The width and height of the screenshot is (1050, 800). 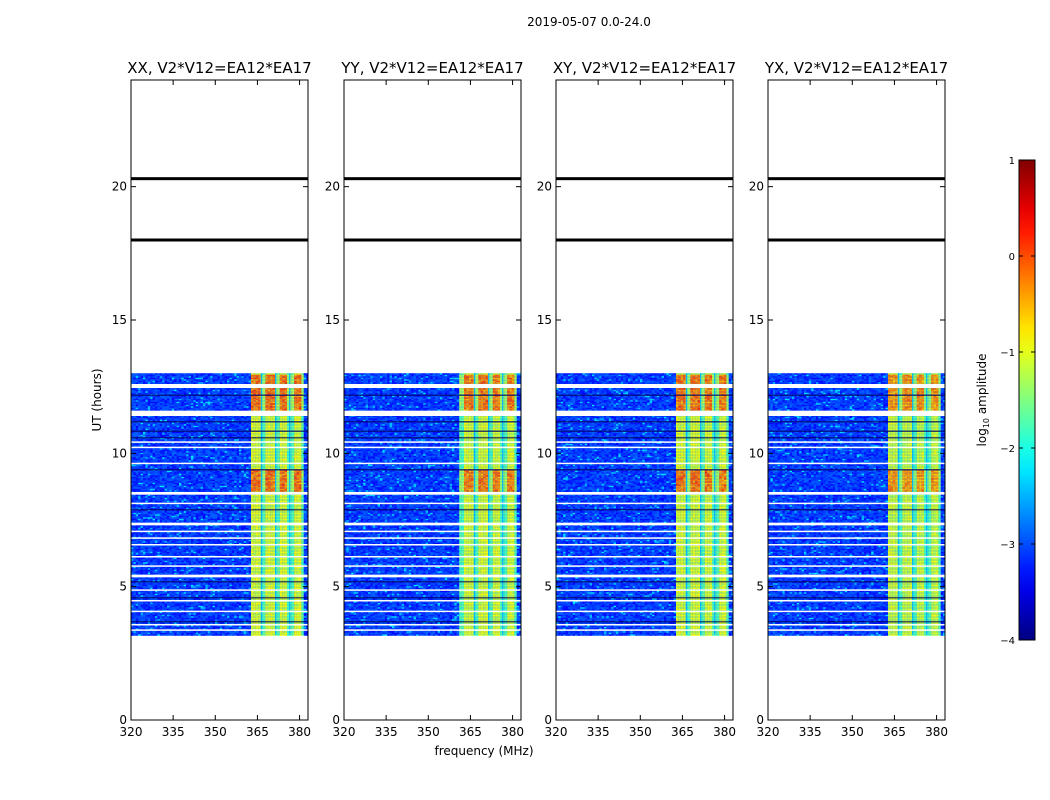 What do you see at coordinates (856, 406) in the screenshot?
I see `panel-3-raster` at bounding box center [856, 406].